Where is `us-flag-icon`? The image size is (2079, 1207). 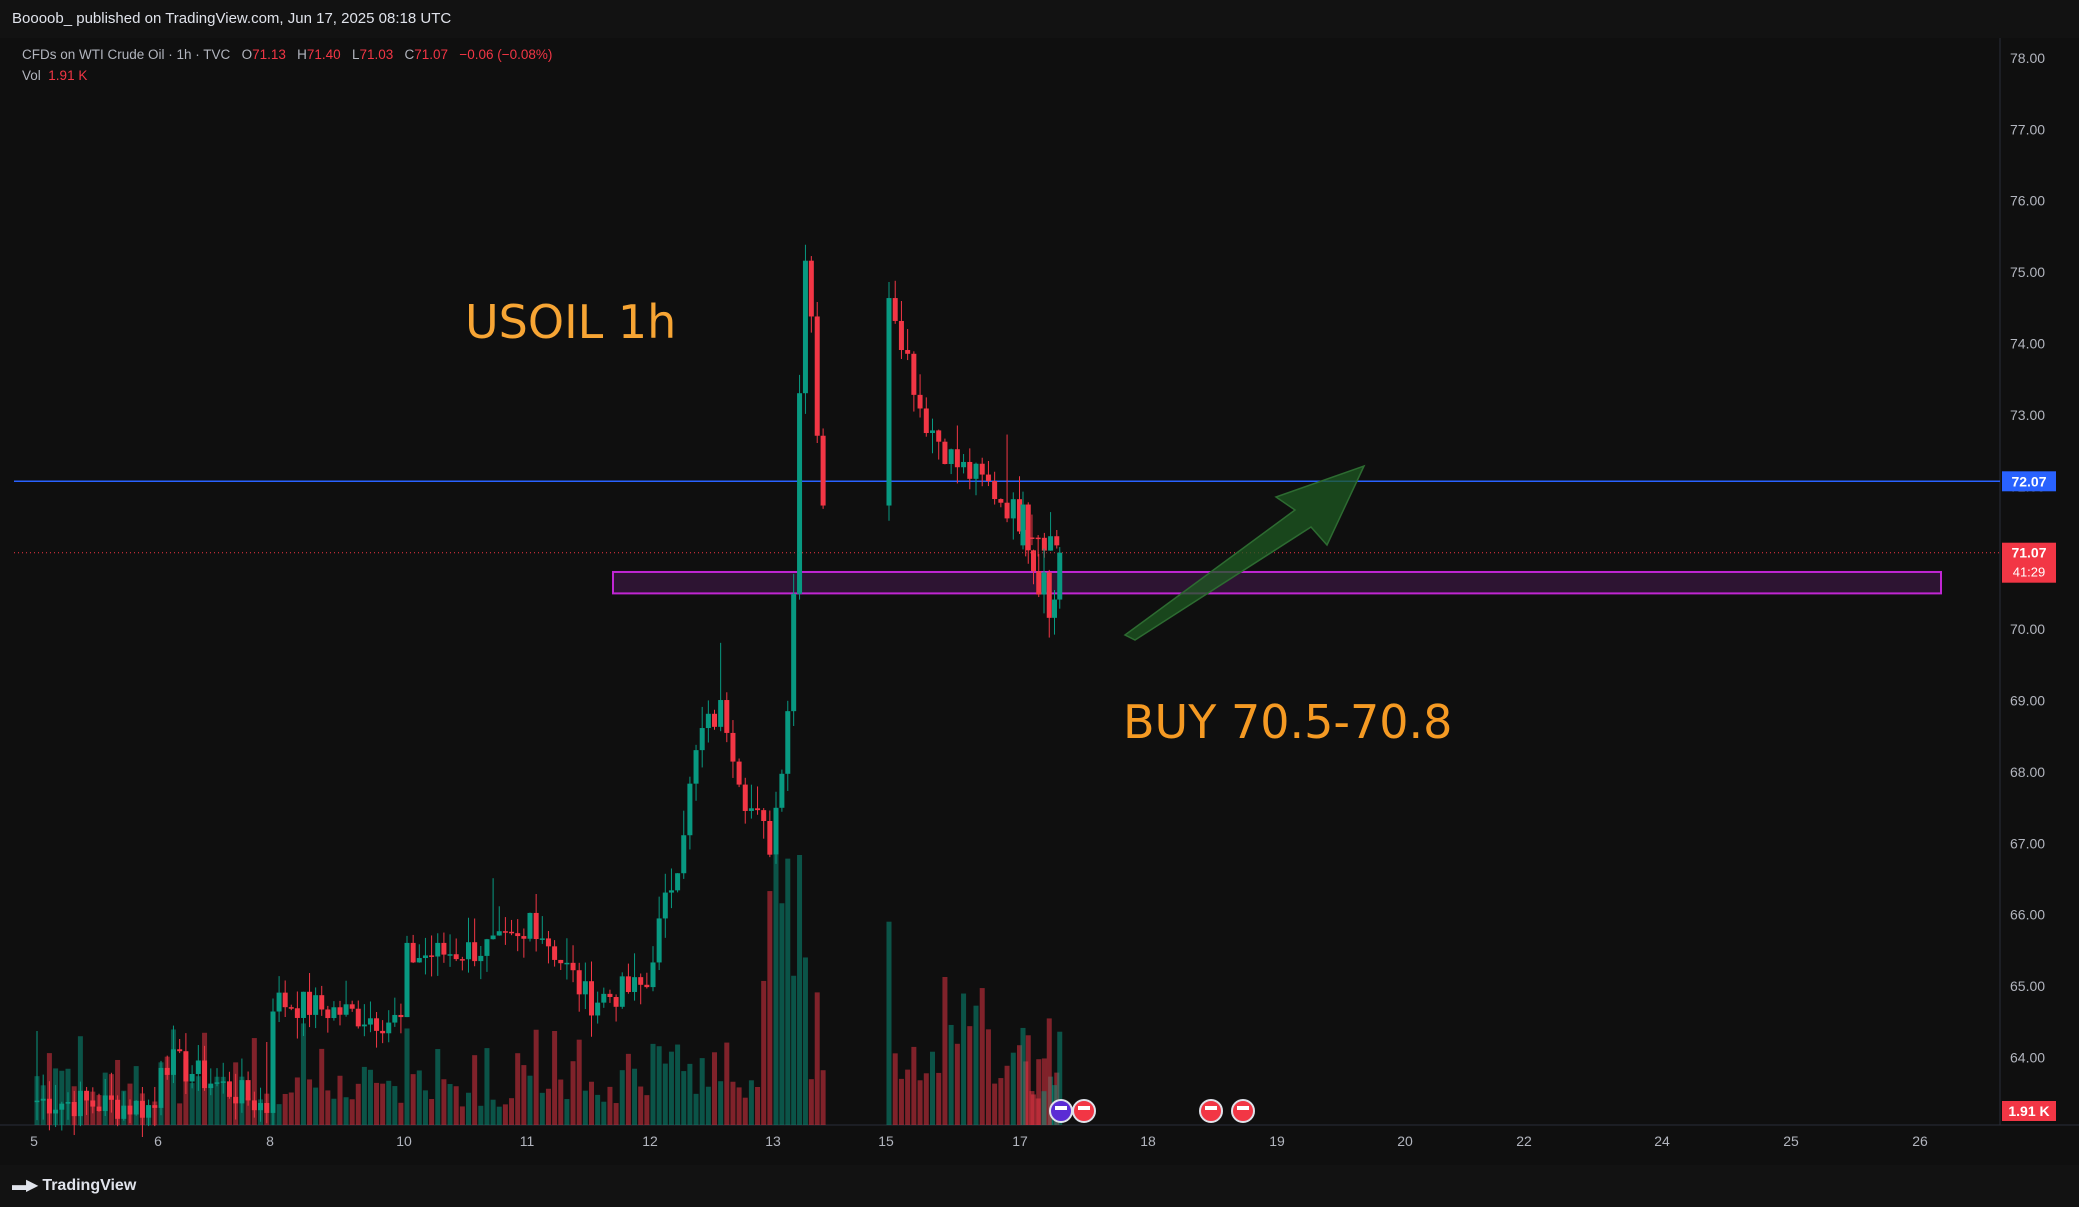
us-flag-icon is located at coordinates (1084, 1111).